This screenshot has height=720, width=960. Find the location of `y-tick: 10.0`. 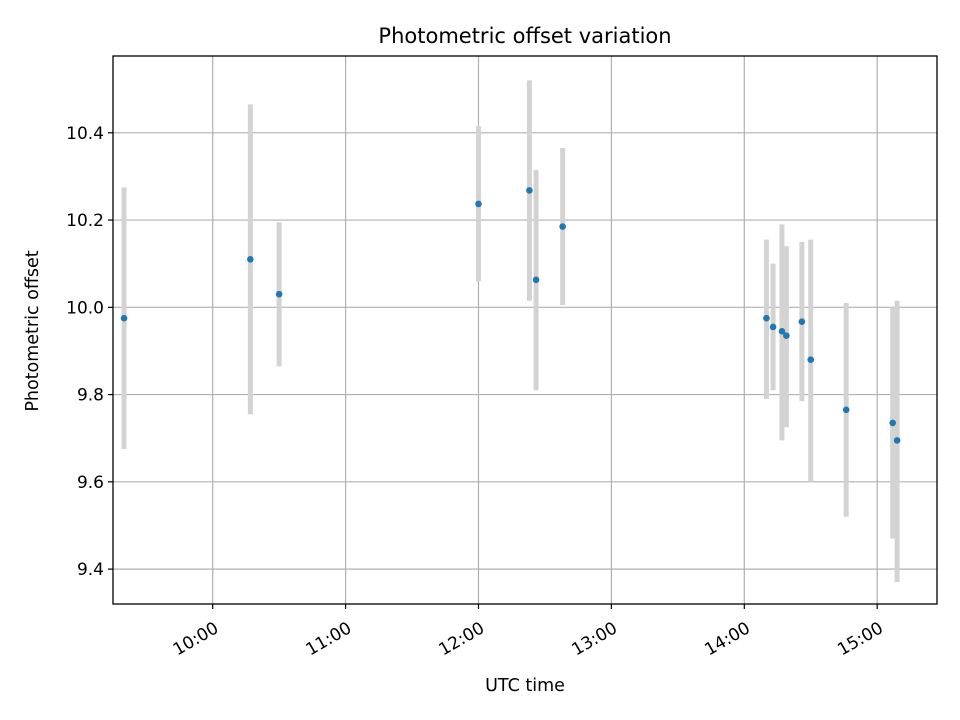

y-tick: 10.0 is located at coordinates (89, 308).